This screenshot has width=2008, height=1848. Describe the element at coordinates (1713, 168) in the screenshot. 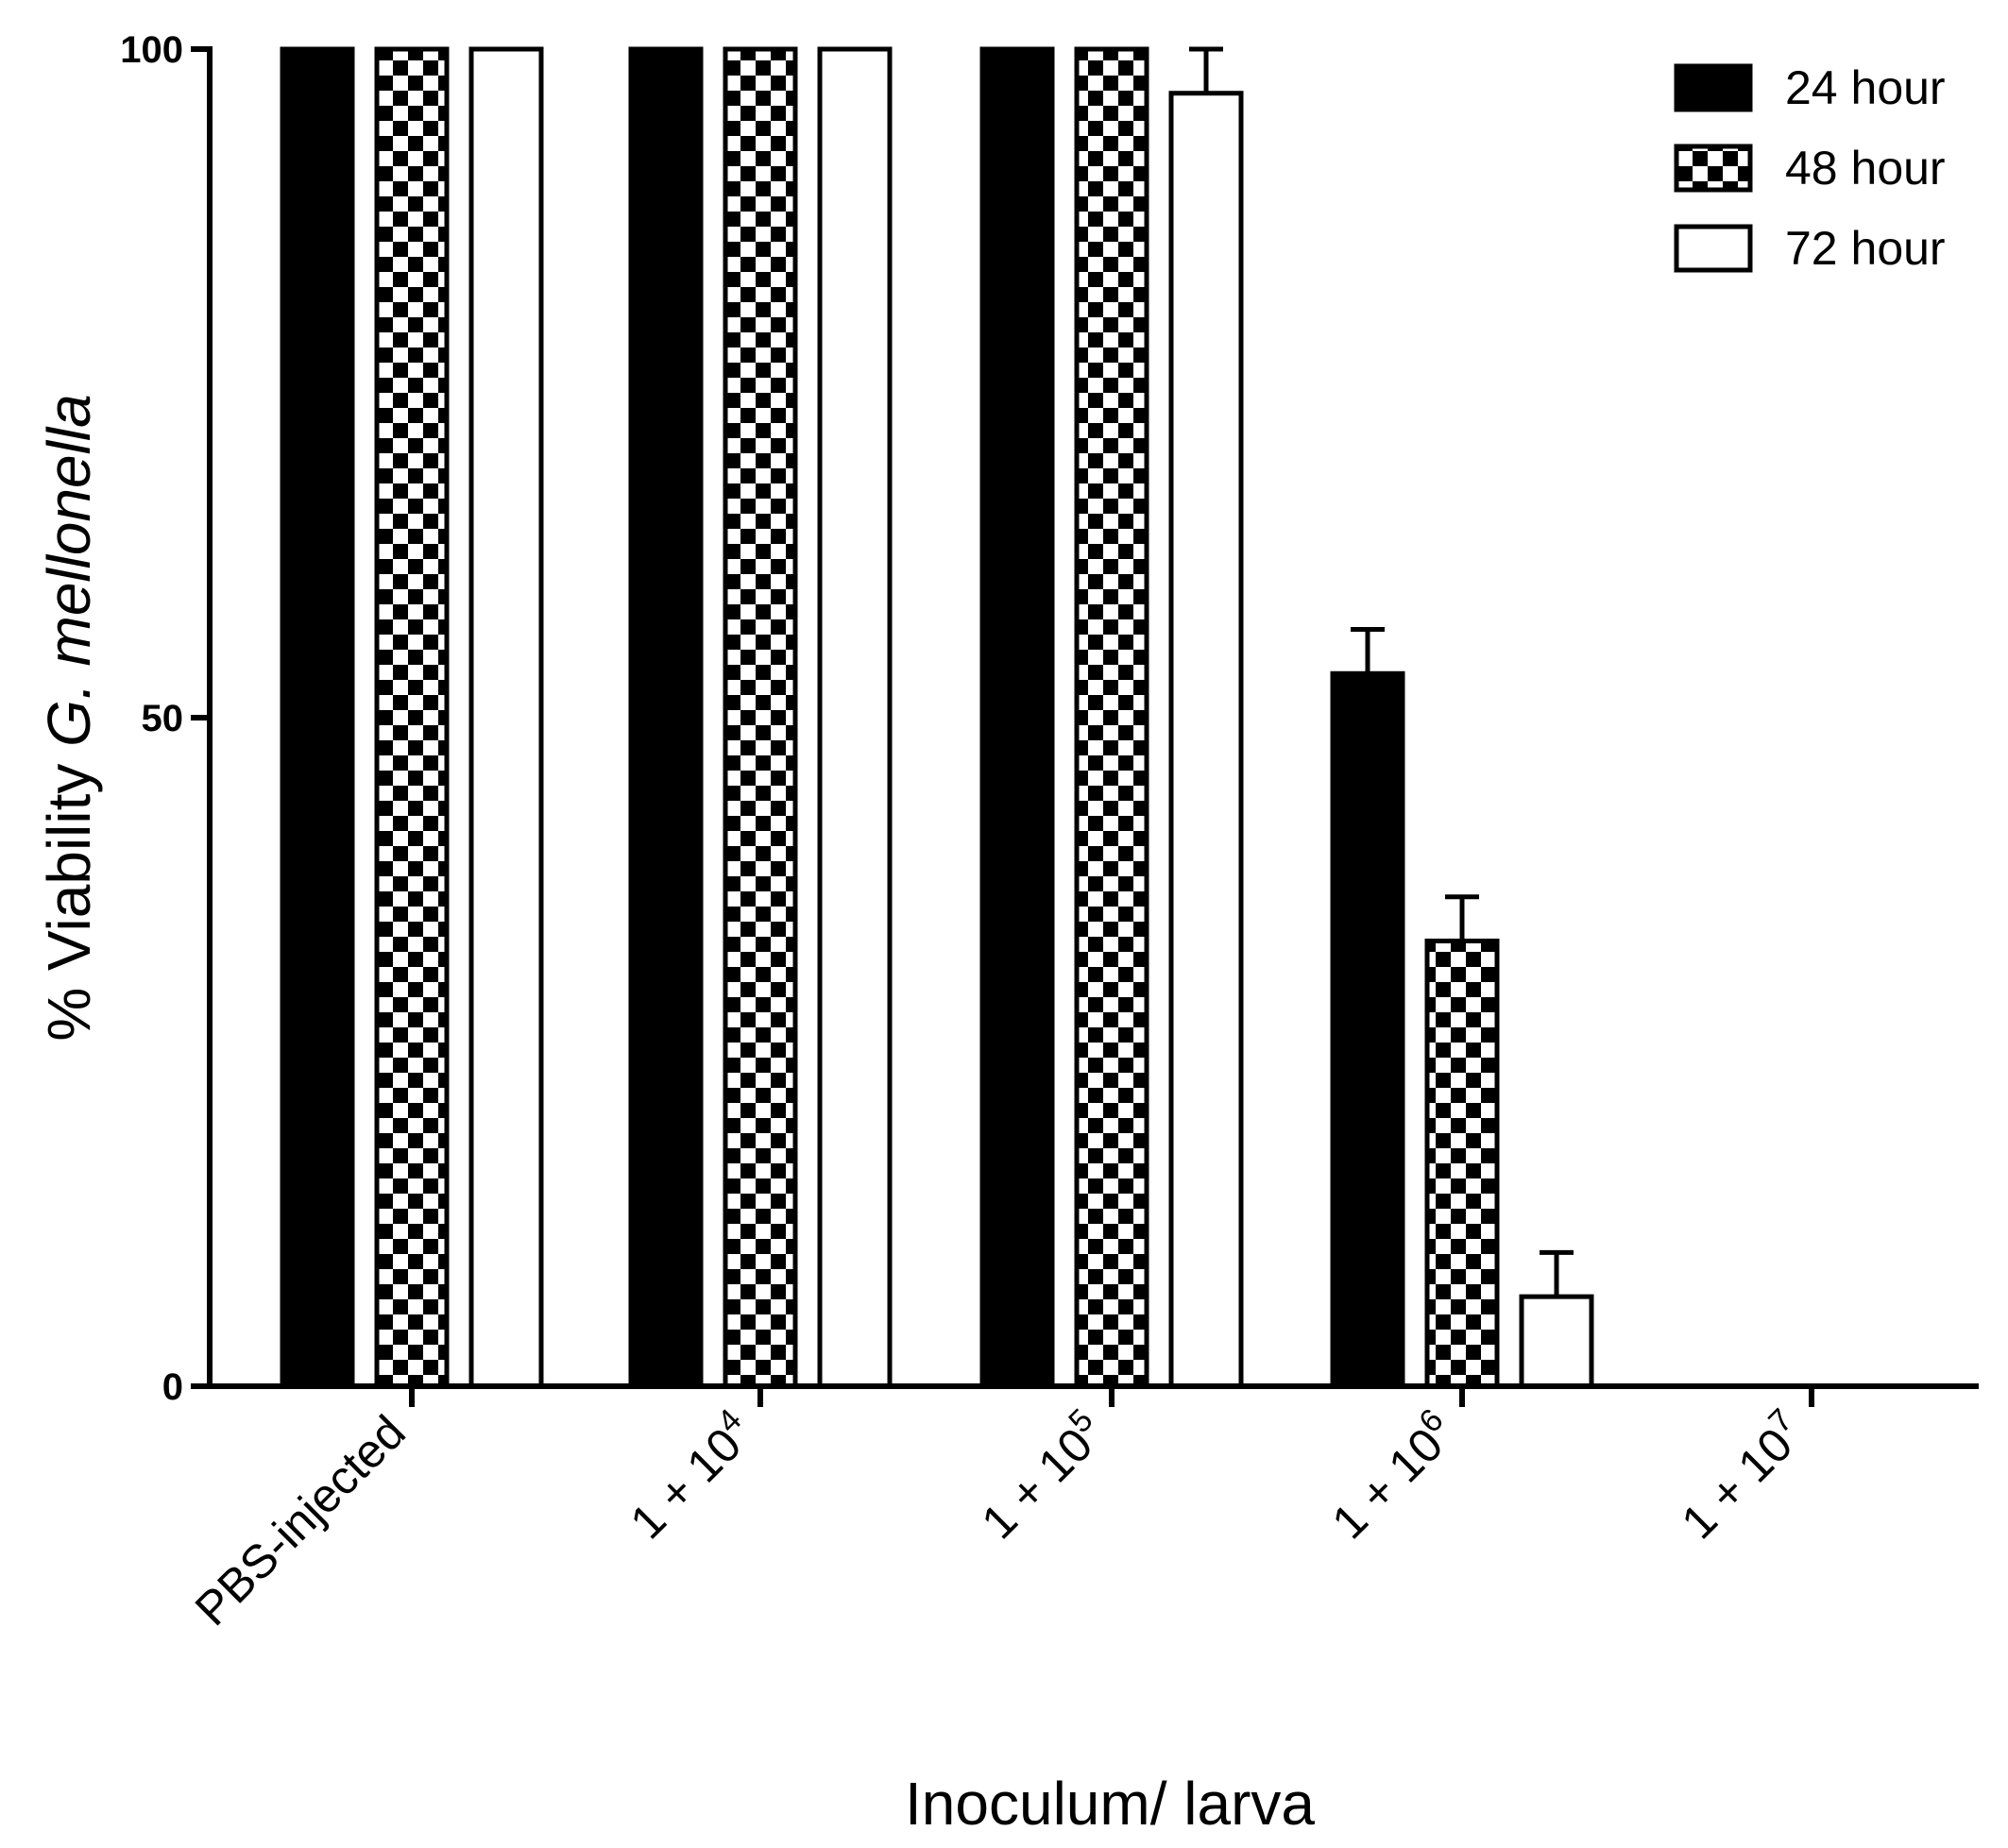

I see `legend-swatch-48-hour` at that location.